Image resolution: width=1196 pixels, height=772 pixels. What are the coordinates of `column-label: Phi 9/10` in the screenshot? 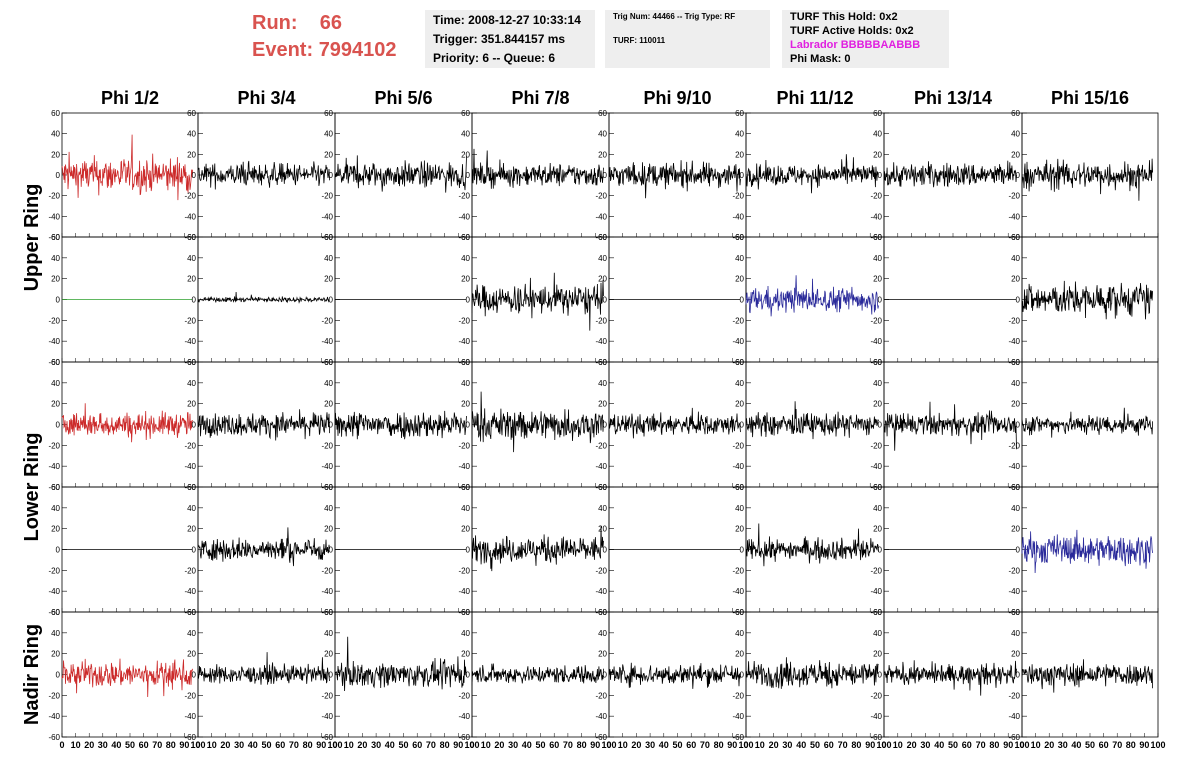 It's located at (677, 98).